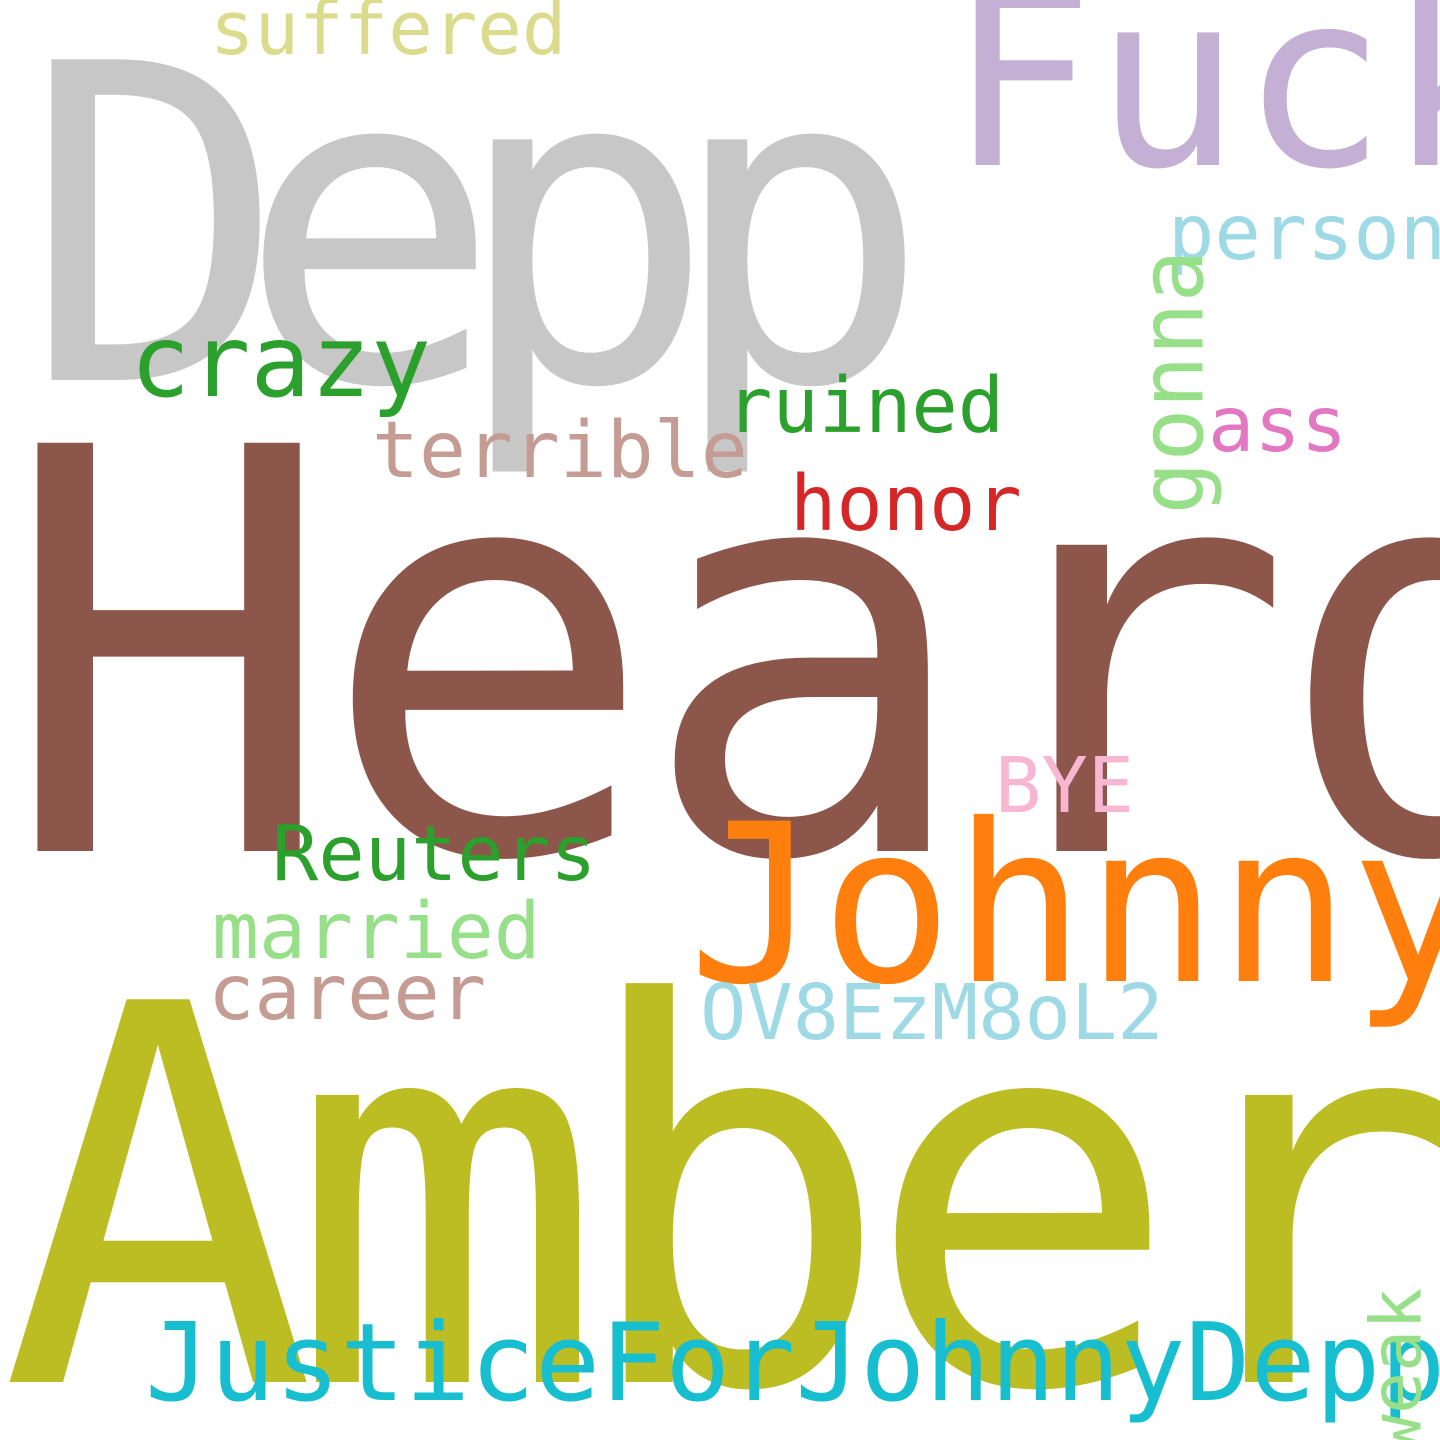 Image resolution: width=1440 pixels, height=1440 pixels. What do you see at coordinates (1304, 233) in the screenshot?
I see `word-person: person` at bounding box center [1304, 233].